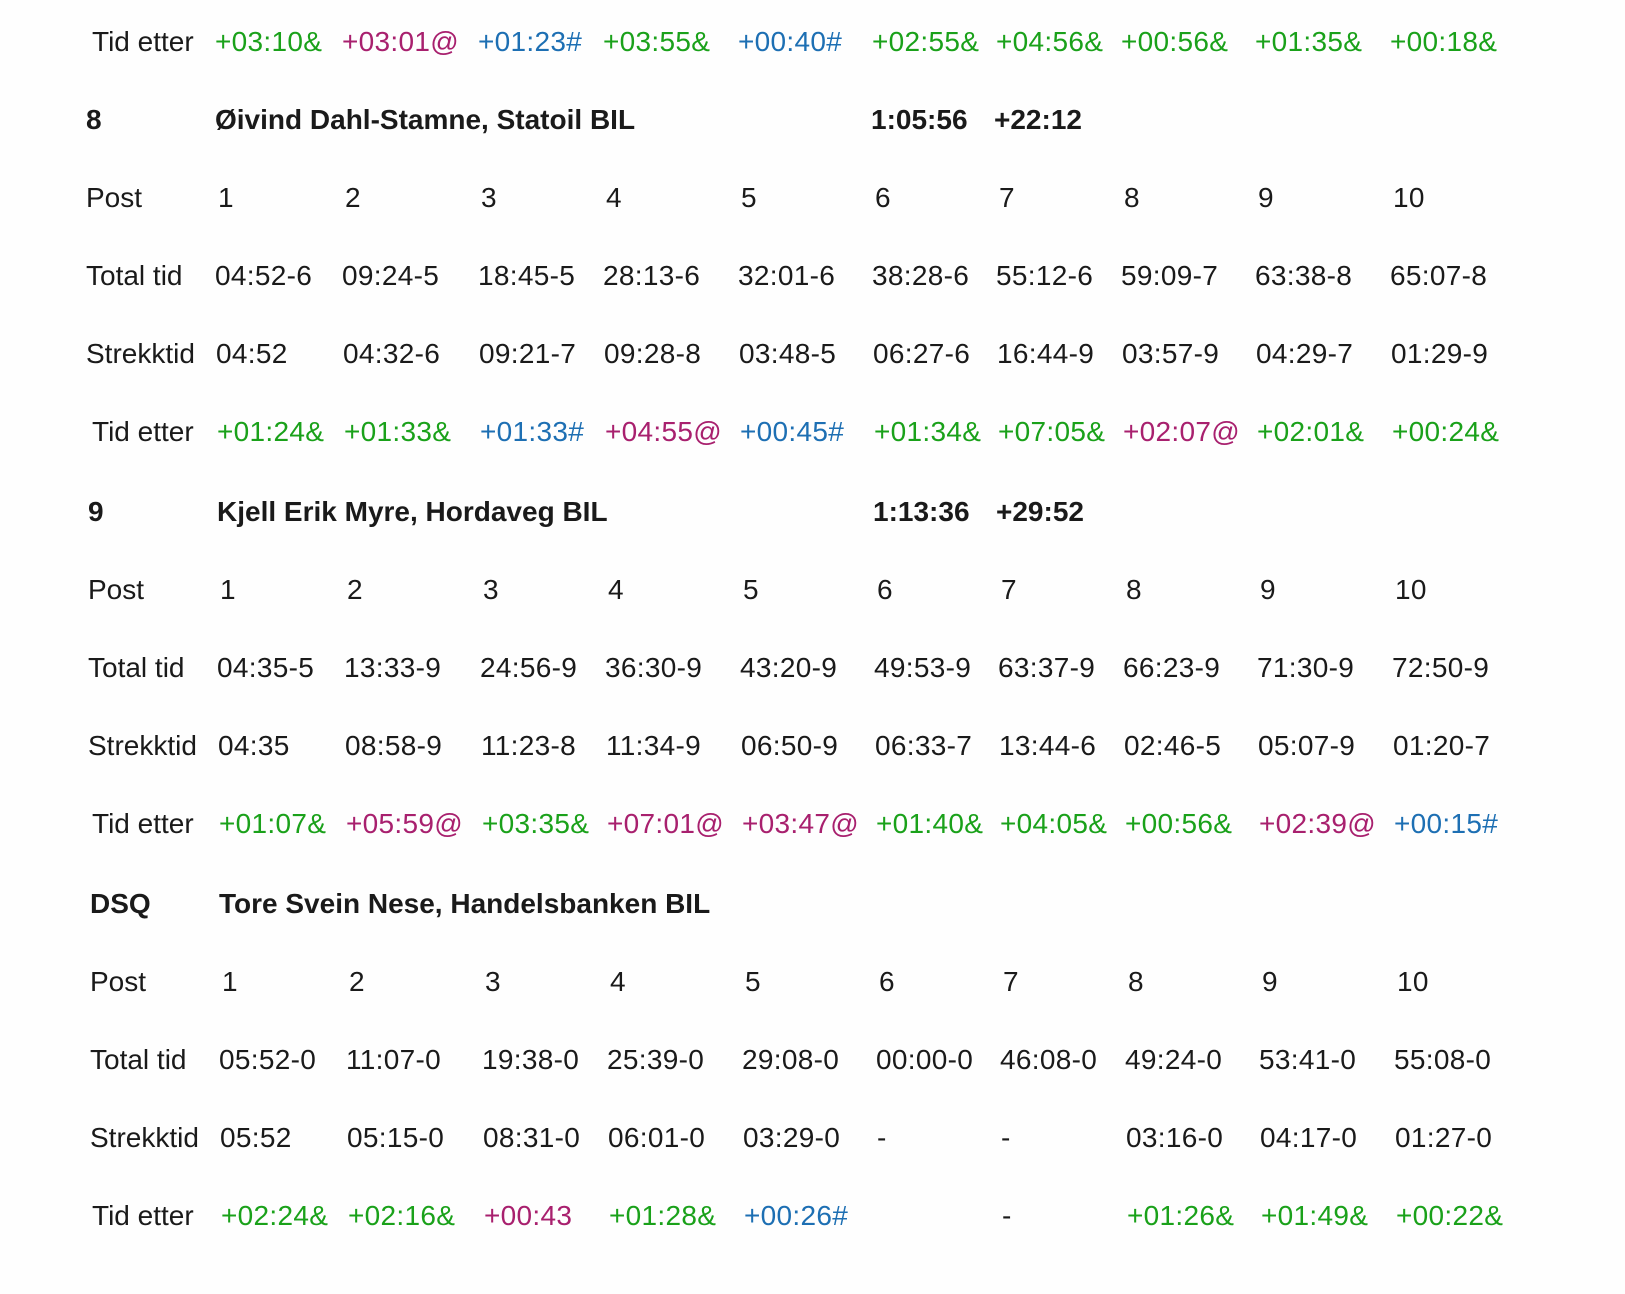 The height and width of the screenshot is (1294, 1625). What do you see at coordinates (275, 1215) in the screenshot?
I see `tid-etter-cell: +02:24&` at bounding box center [275, 1215].